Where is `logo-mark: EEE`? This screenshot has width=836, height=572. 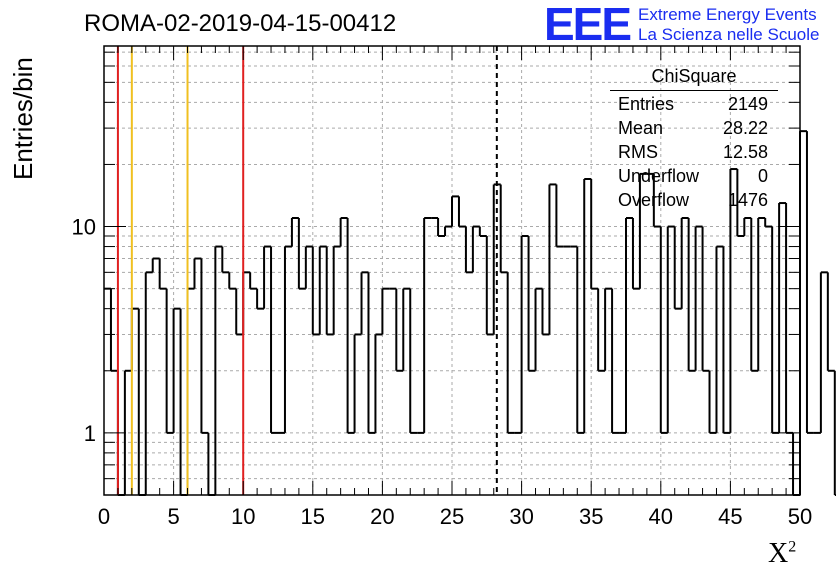
logo-mark: EEE is located at coordinates (588, 25).